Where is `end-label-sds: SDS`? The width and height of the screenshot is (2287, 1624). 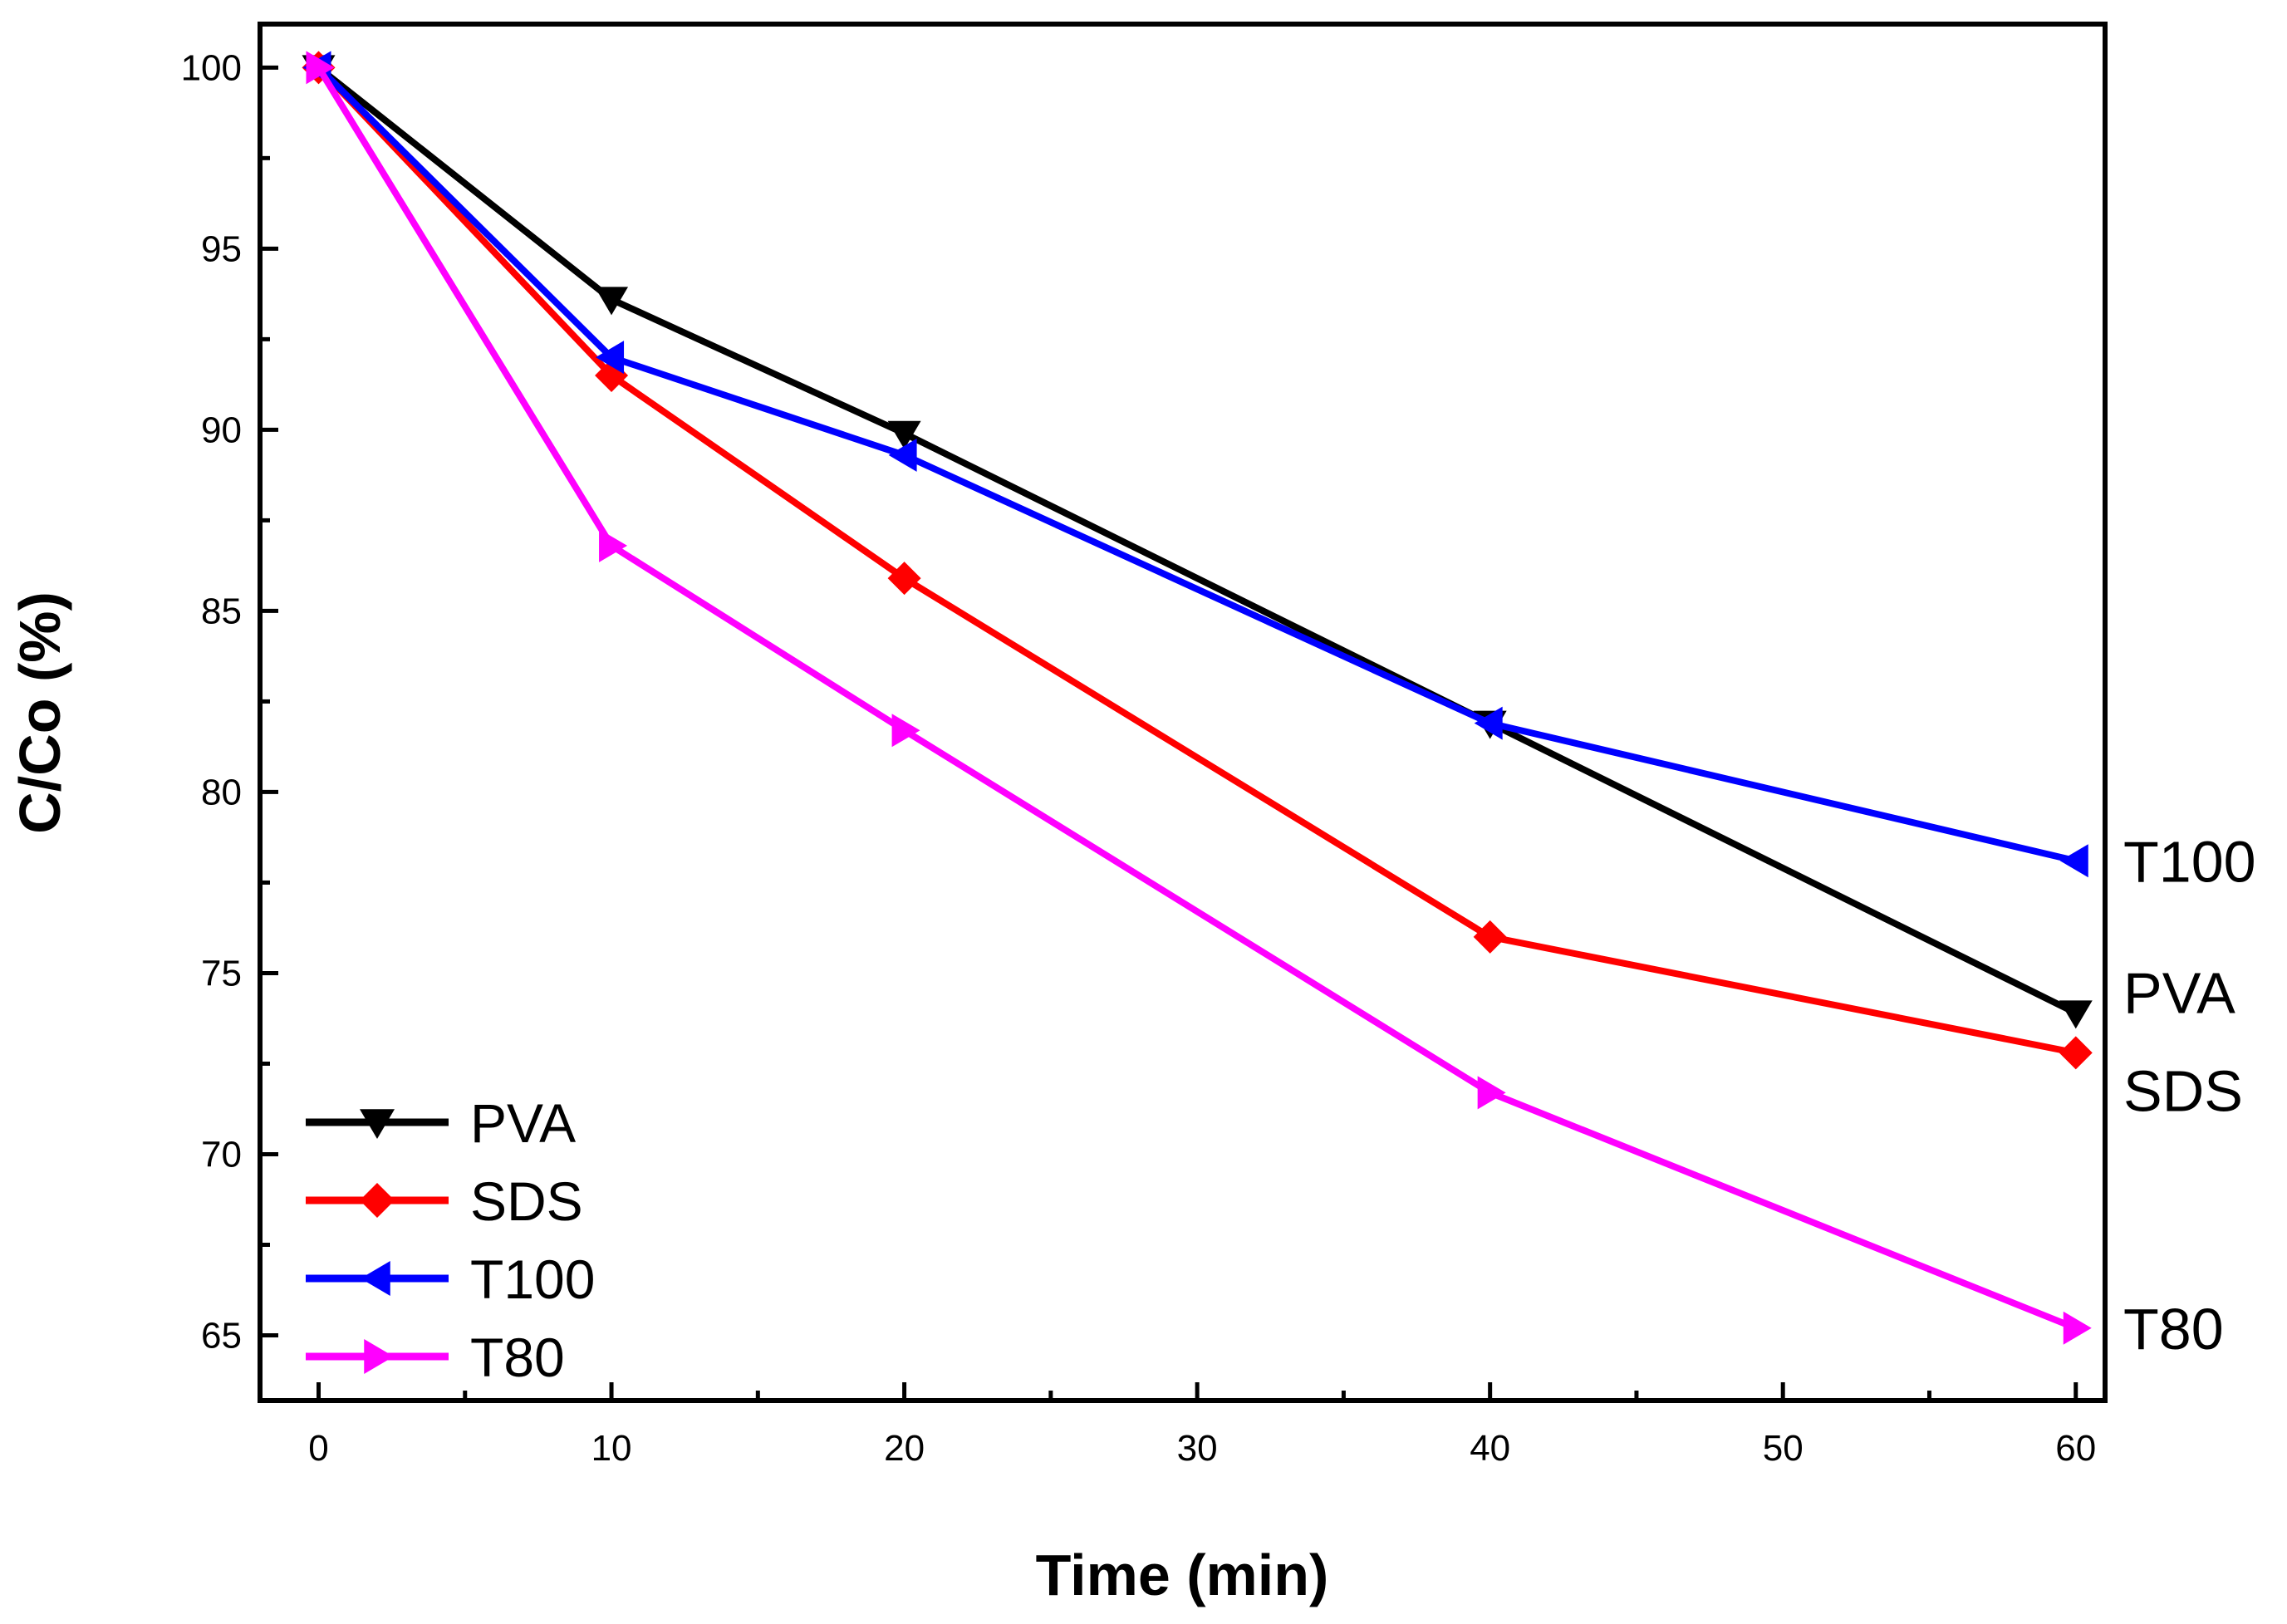
end-label-sds: SDS is located at coordinates (2183, 1090).